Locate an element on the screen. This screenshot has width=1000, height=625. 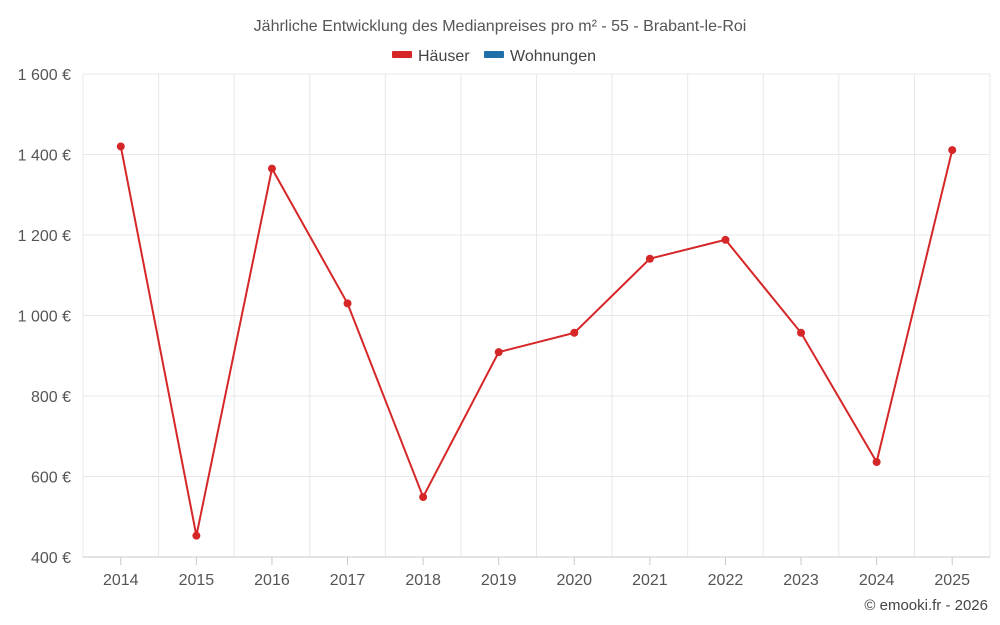
x-tick-label: 2016 is located at coordinates (272, 580).